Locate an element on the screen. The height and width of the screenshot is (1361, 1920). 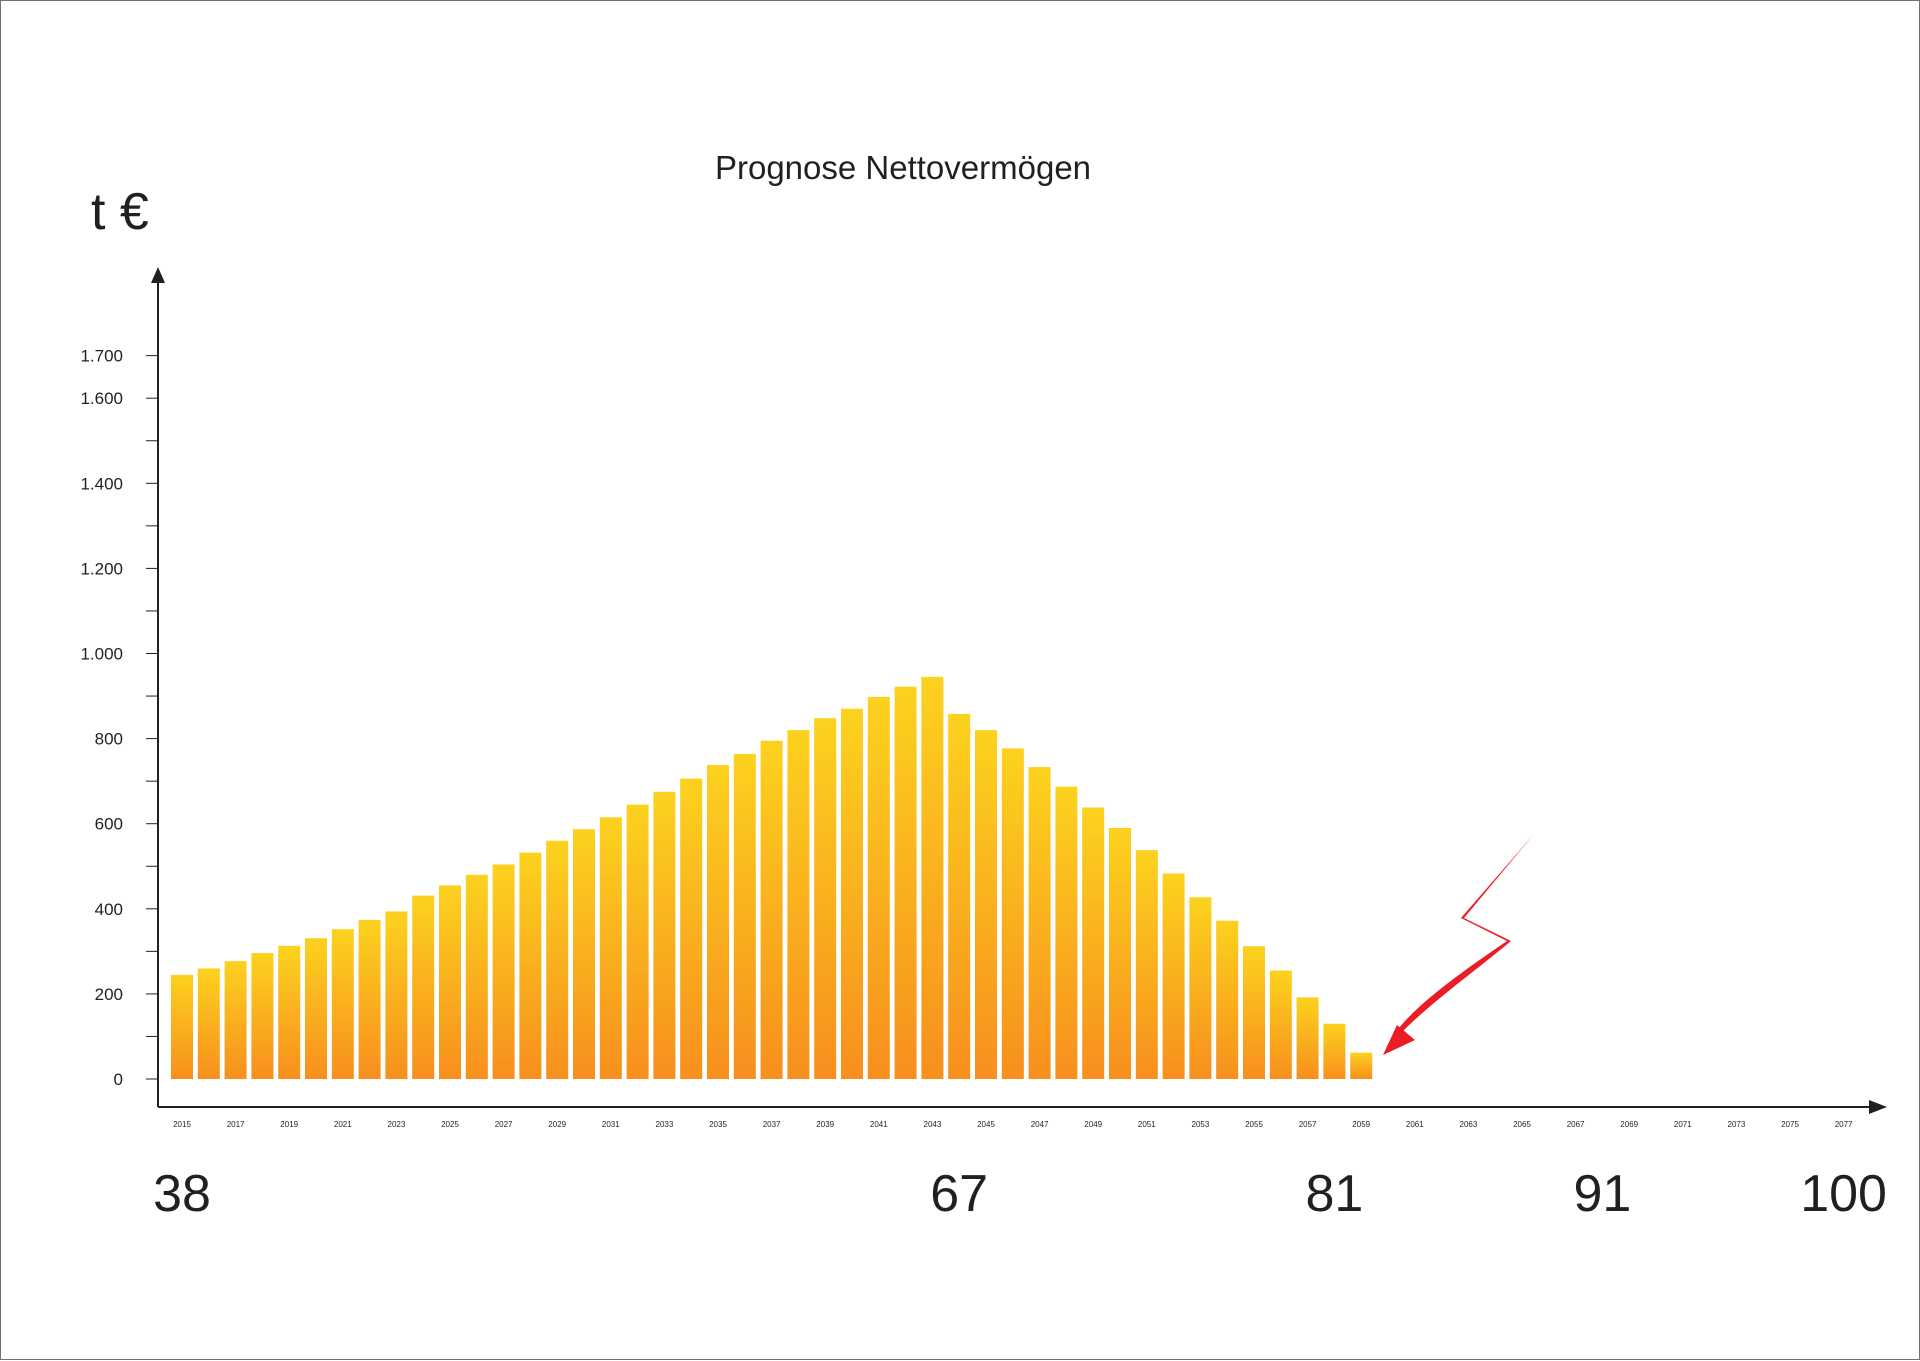
y-axis-arrowhead is located at coordinates (158, 275).